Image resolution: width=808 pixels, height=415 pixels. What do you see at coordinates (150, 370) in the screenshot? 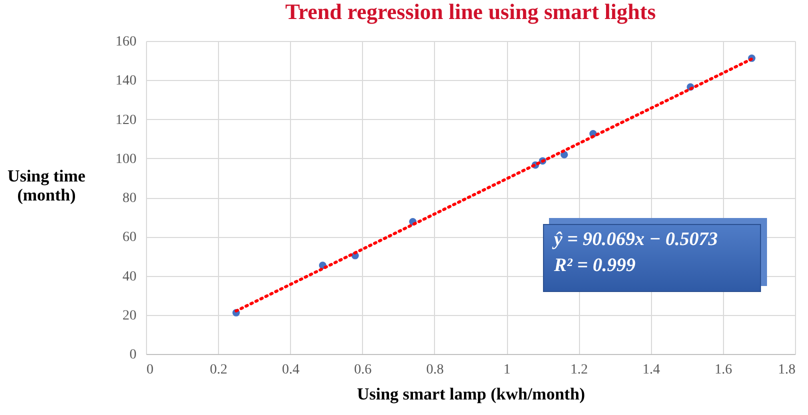
I see `x-tick-label: 0` at bounding box center [150, 370].